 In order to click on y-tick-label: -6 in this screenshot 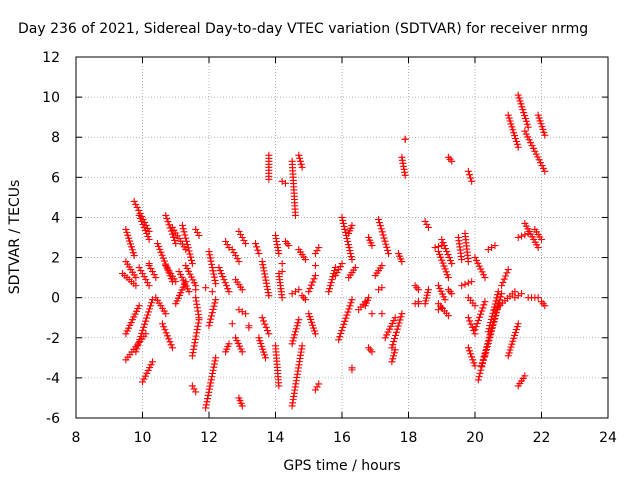, I will do `click(53, 419)`.